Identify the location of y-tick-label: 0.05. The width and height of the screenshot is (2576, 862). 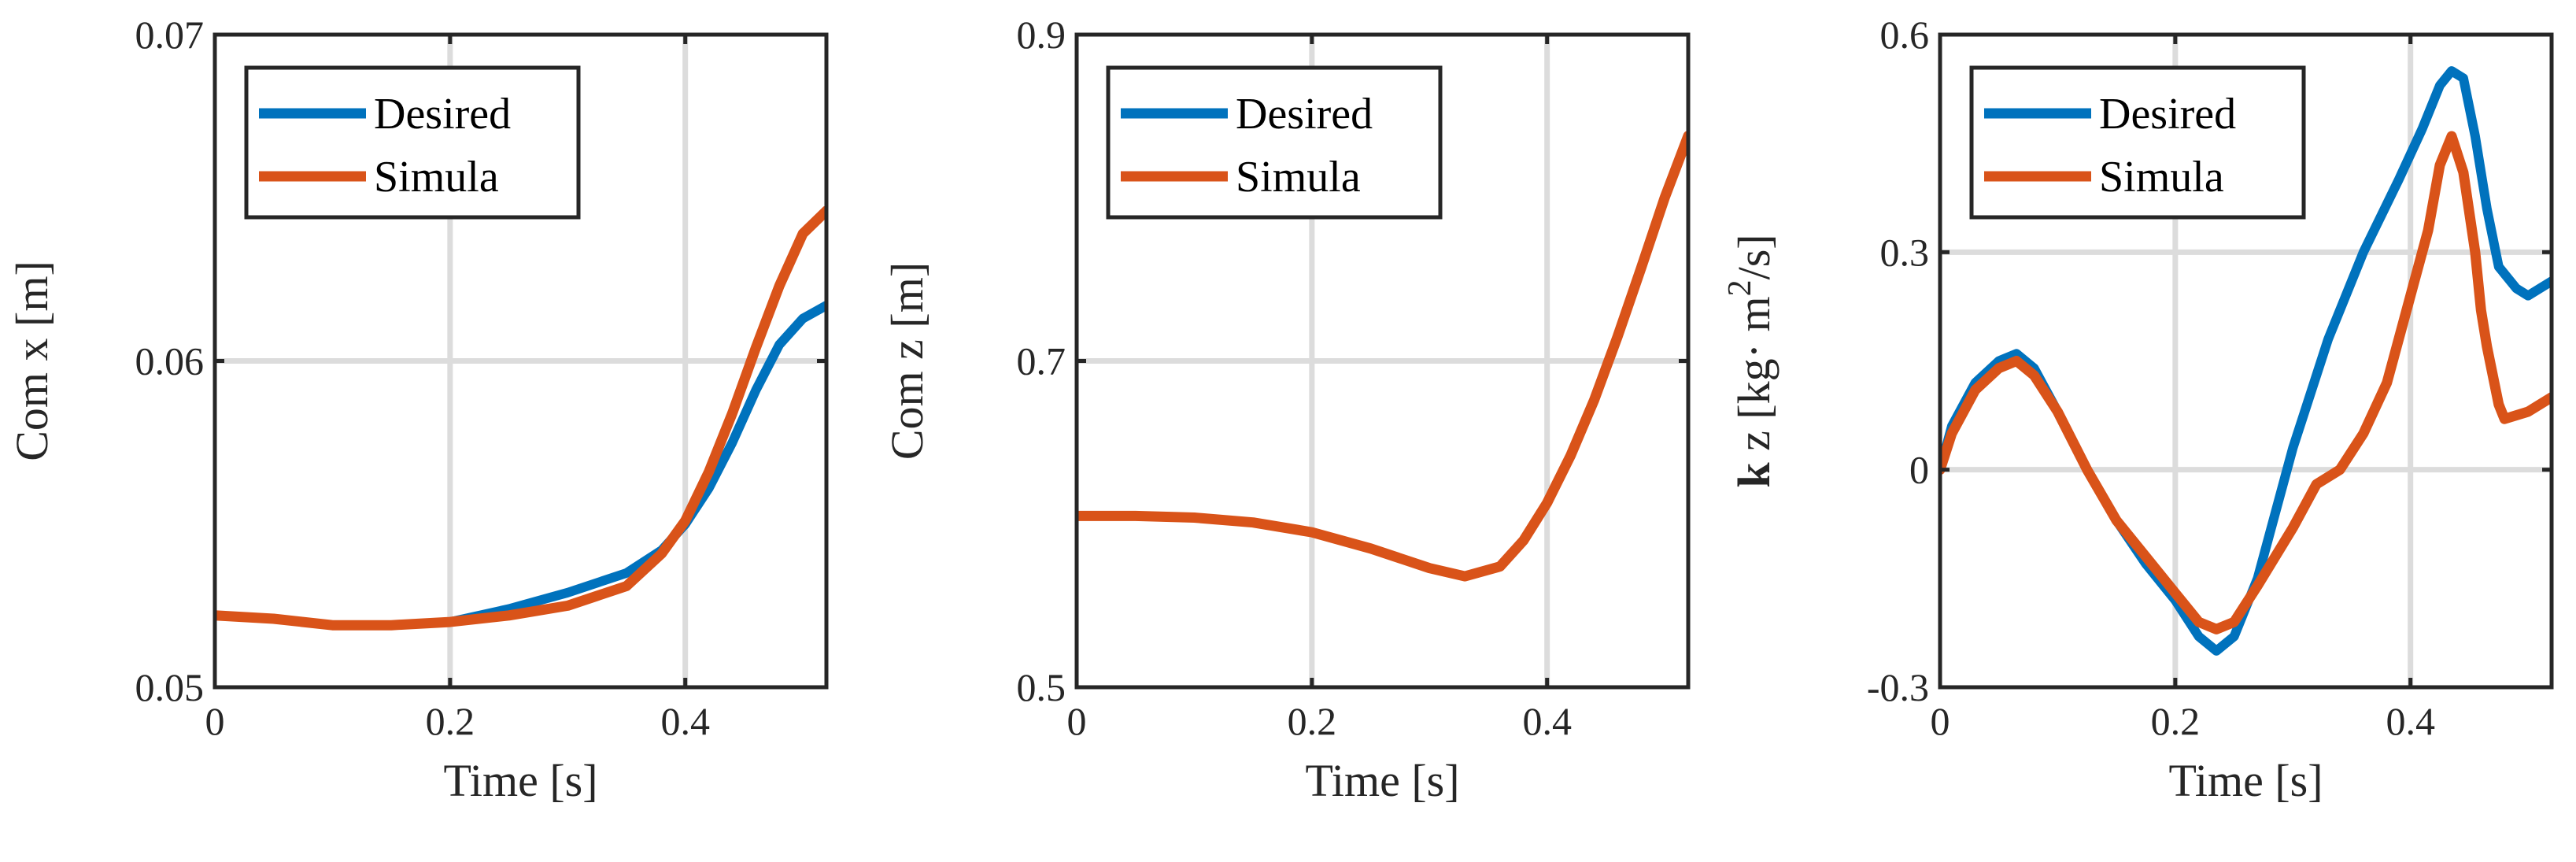
(170, 687).